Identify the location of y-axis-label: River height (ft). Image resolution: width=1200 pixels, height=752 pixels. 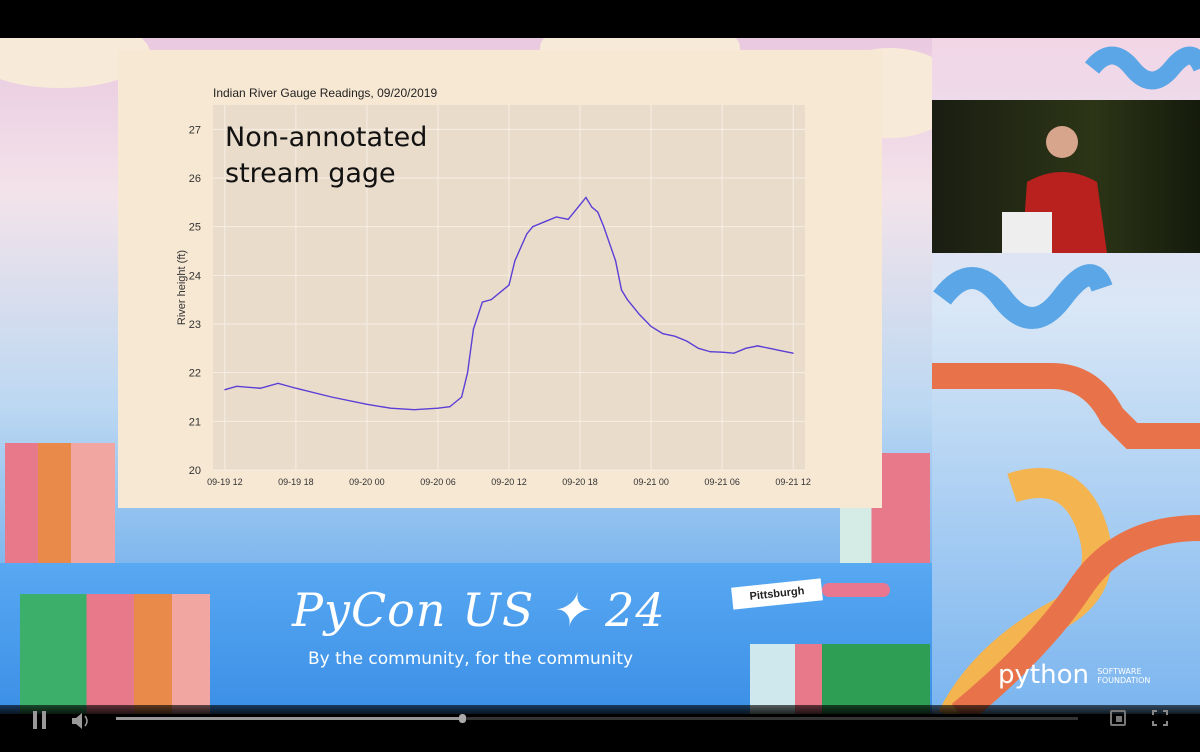
(182, 287).